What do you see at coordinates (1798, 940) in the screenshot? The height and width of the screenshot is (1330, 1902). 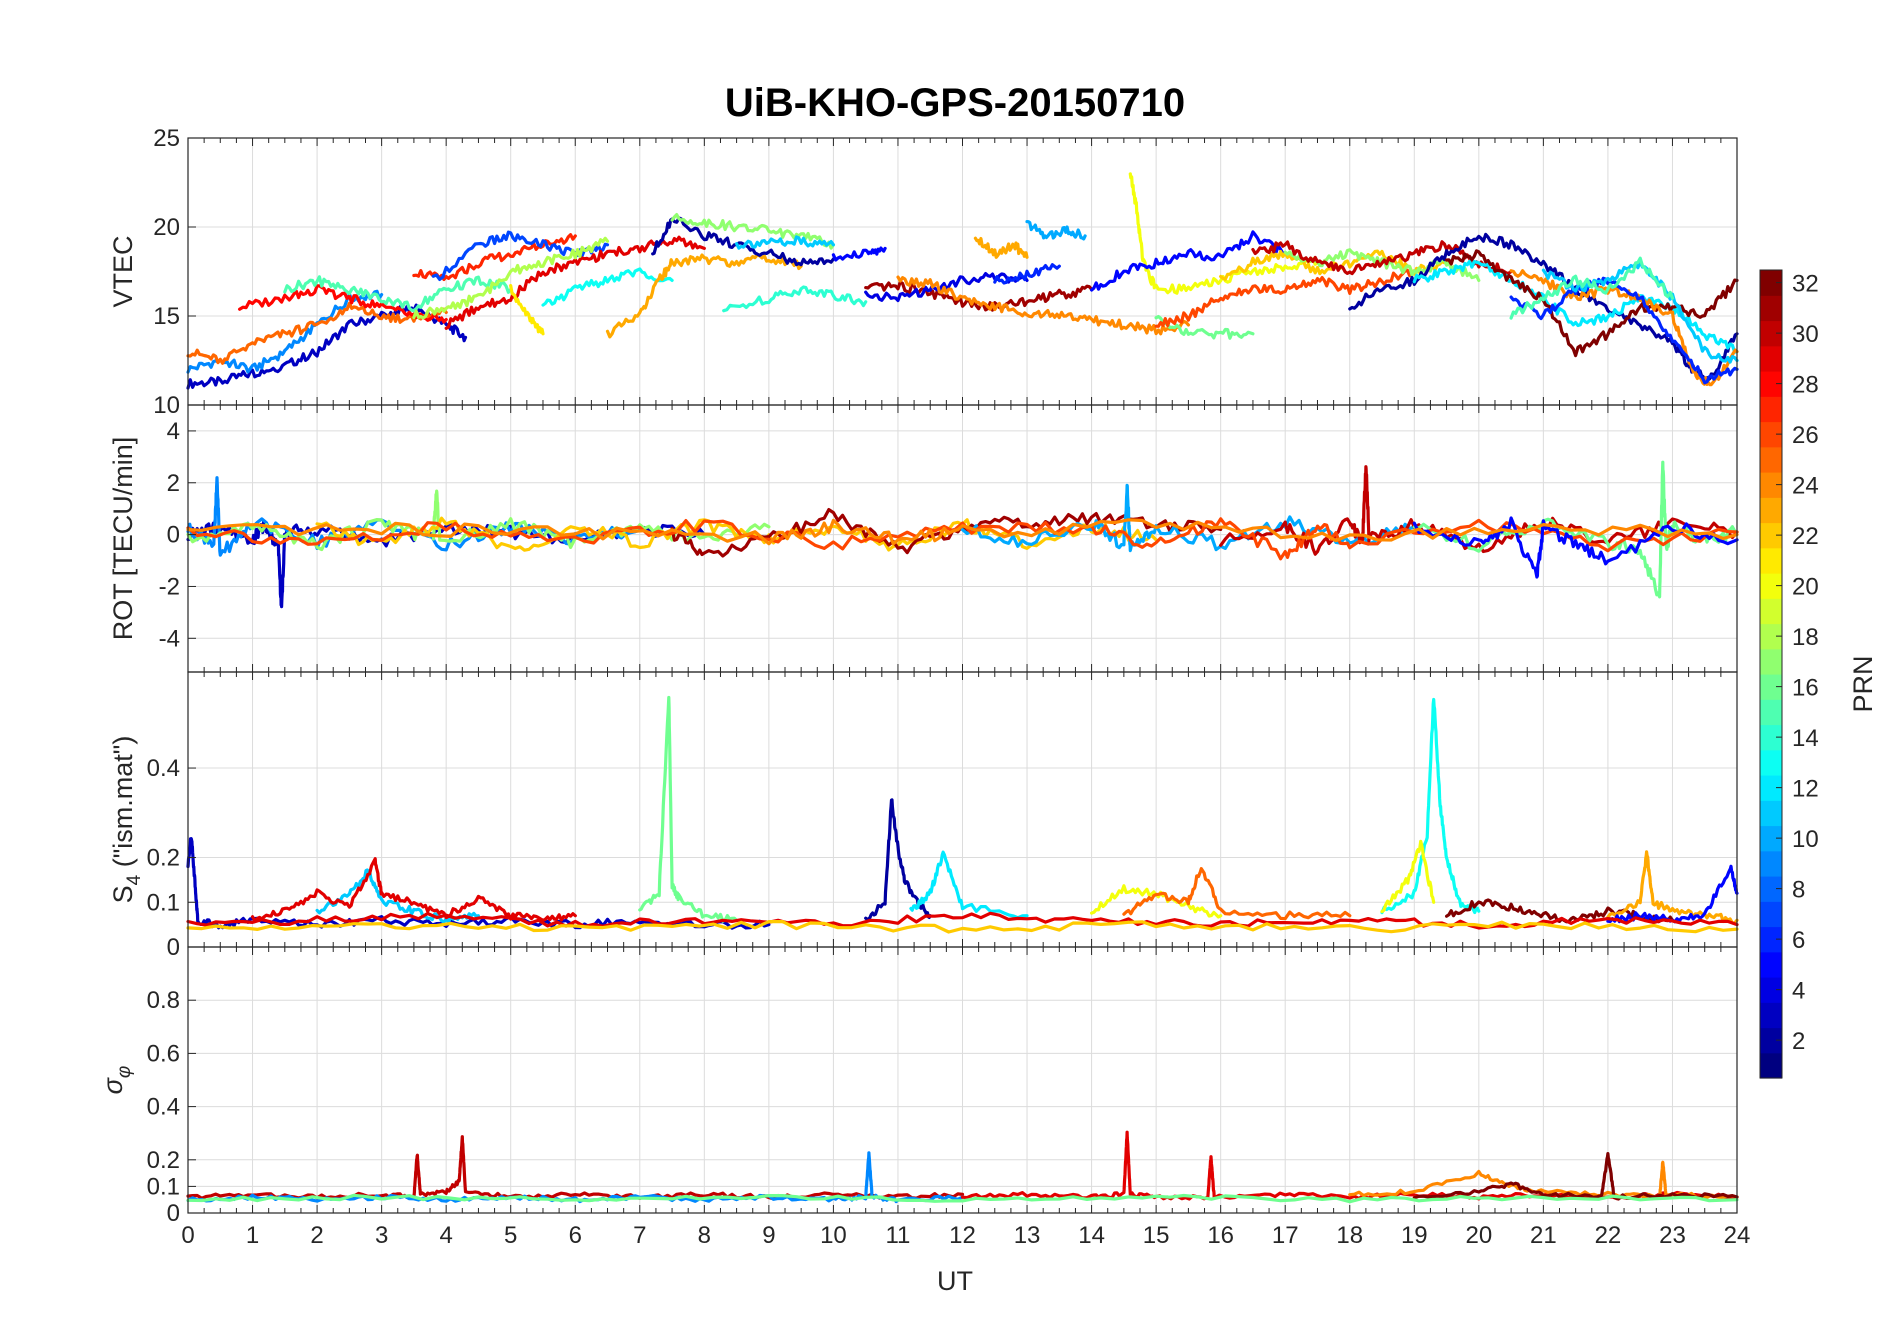 I see `colorbar-tick-label: 6` at bounding box center [1798, 940].